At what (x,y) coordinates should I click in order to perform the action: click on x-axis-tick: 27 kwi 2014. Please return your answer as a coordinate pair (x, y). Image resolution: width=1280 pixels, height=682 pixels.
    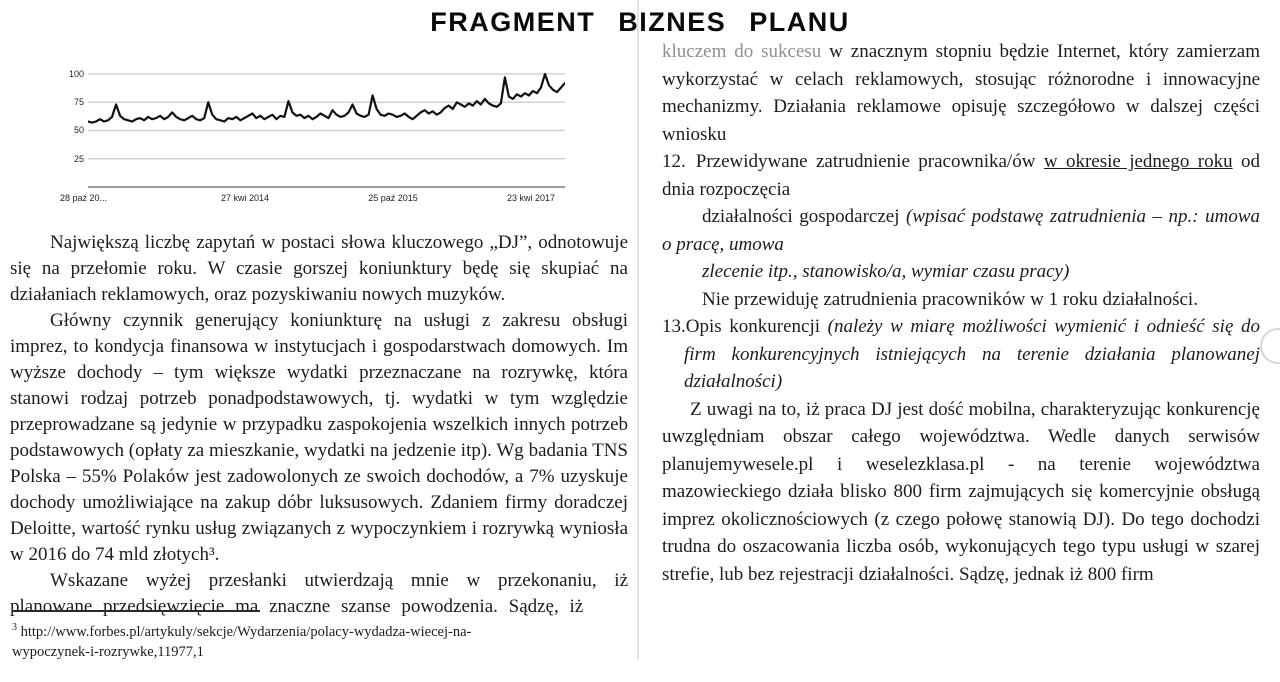
    Looking at the image, I should click on (245, 198).